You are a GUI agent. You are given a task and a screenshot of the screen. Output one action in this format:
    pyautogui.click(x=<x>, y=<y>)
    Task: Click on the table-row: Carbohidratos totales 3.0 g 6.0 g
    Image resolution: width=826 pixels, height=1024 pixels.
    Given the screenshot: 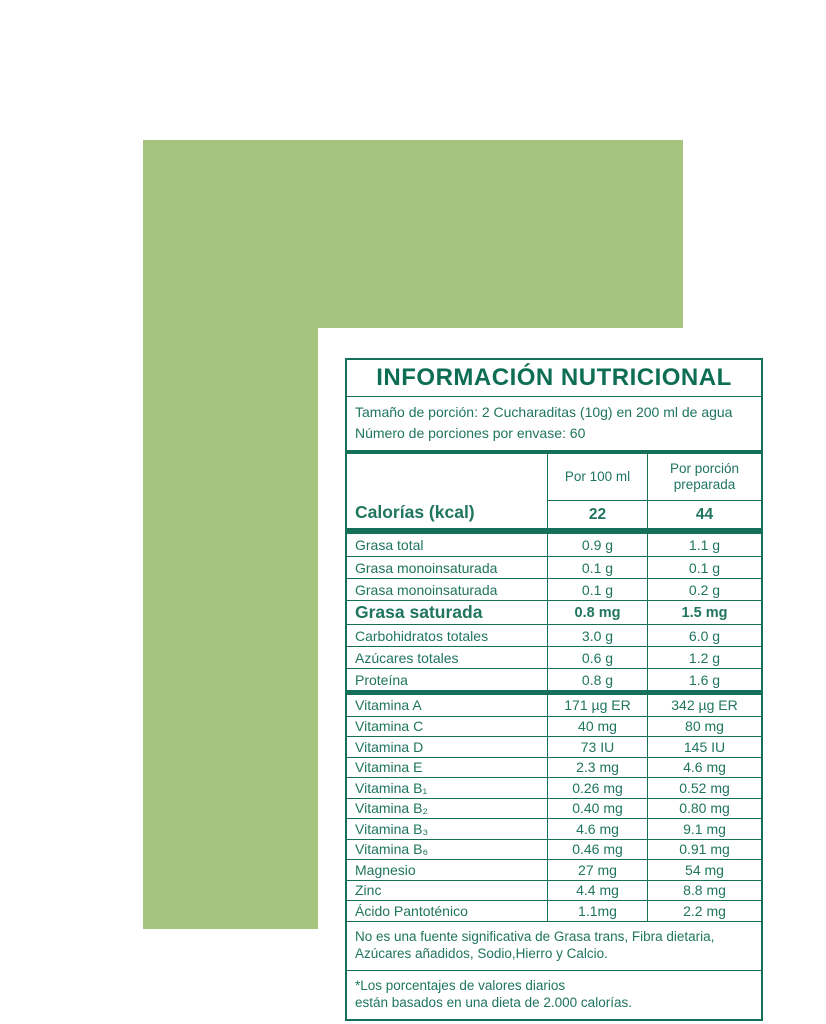 What is the action you would take?
    pyautogui.click(x=554, y=635)
    